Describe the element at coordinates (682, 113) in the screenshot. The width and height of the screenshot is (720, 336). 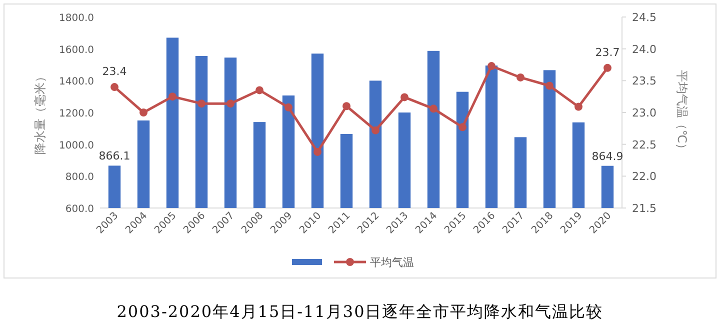
I see `y2-axis-title: 平均气温（℃）` at that location.